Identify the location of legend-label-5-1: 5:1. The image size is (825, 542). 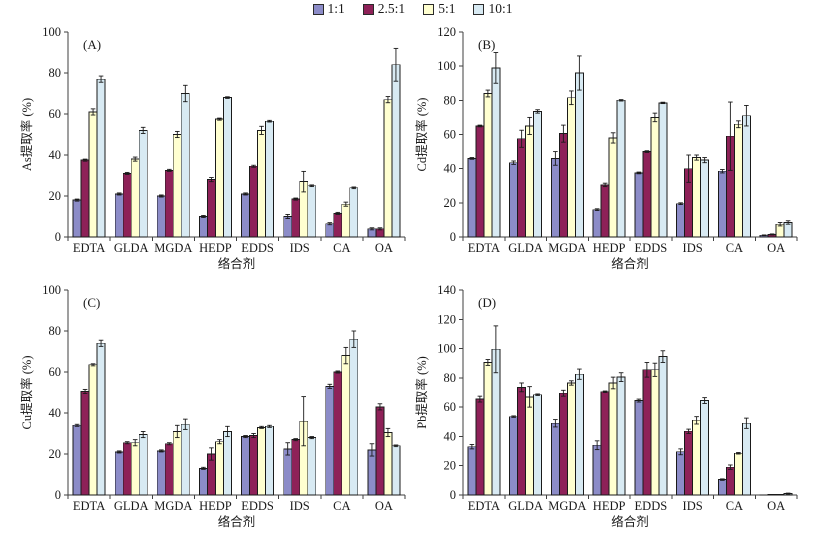
(447, 8).